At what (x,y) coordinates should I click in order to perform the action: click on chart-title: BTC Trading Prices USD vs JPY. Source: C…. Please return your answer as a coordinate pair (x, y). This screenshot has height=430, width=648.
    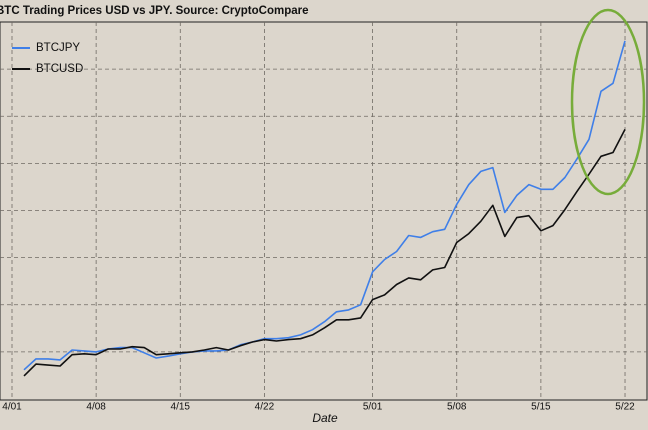
    Looking at the image, I should click on (154, 11).